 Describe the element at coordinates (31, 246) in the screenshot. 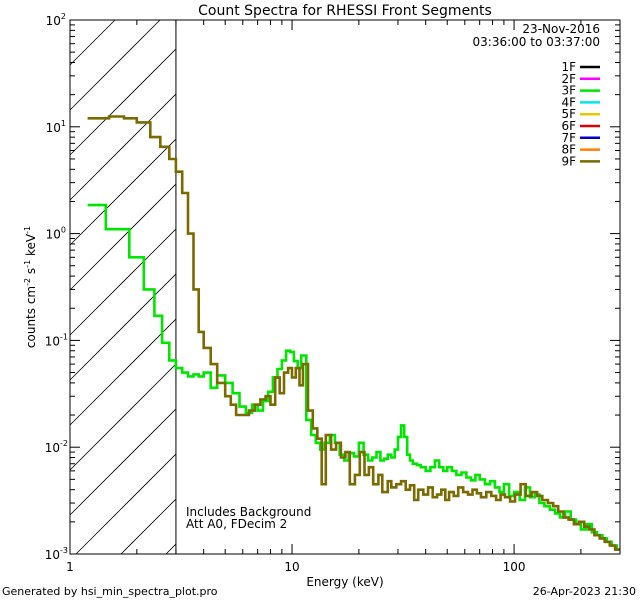

I see `y-axis-label-part: keV` at that location.